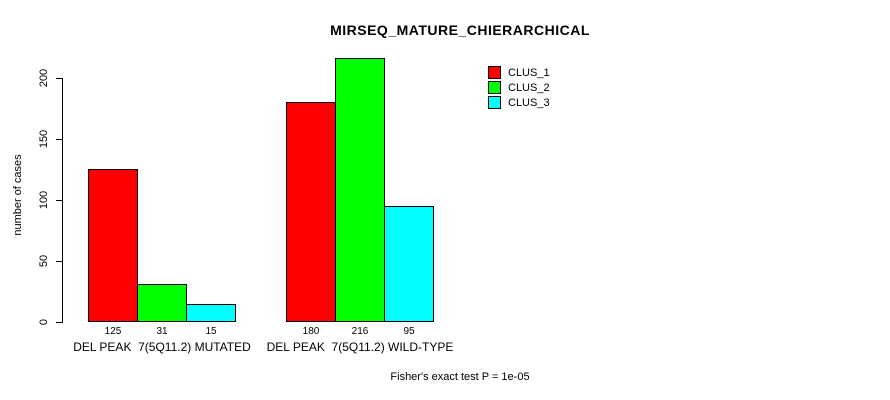 The image size is (890, 400). I want to click on y-tick-label: 50, so click(44, 261).